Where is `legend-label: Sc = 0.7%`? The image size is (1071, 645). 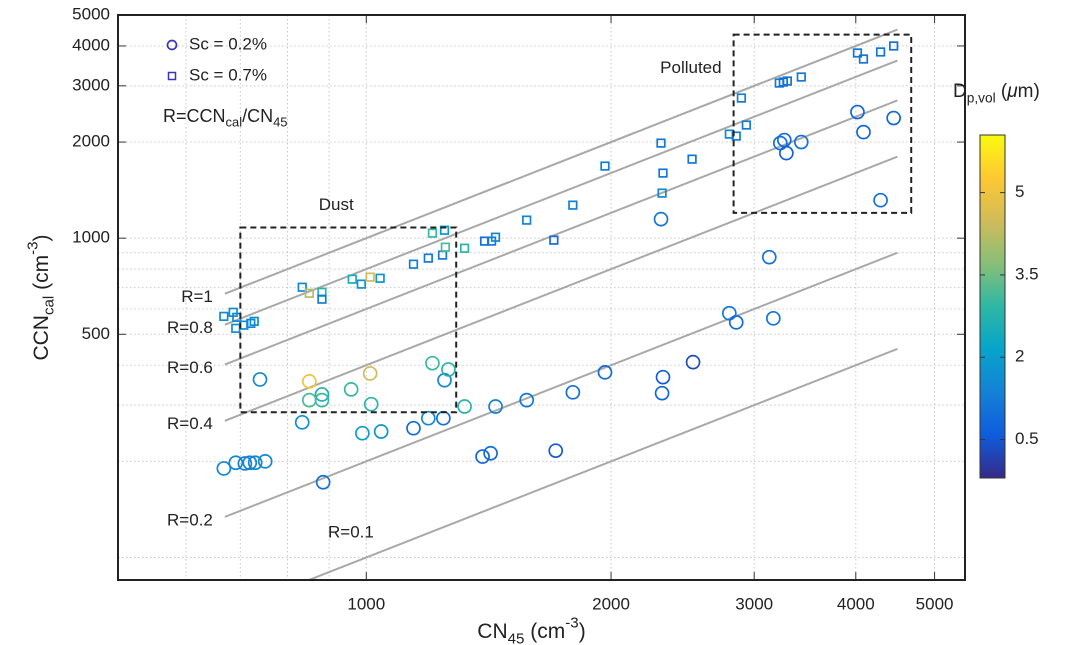 legend-label: Sc = 0.7% is located at coordinates (228, 74).